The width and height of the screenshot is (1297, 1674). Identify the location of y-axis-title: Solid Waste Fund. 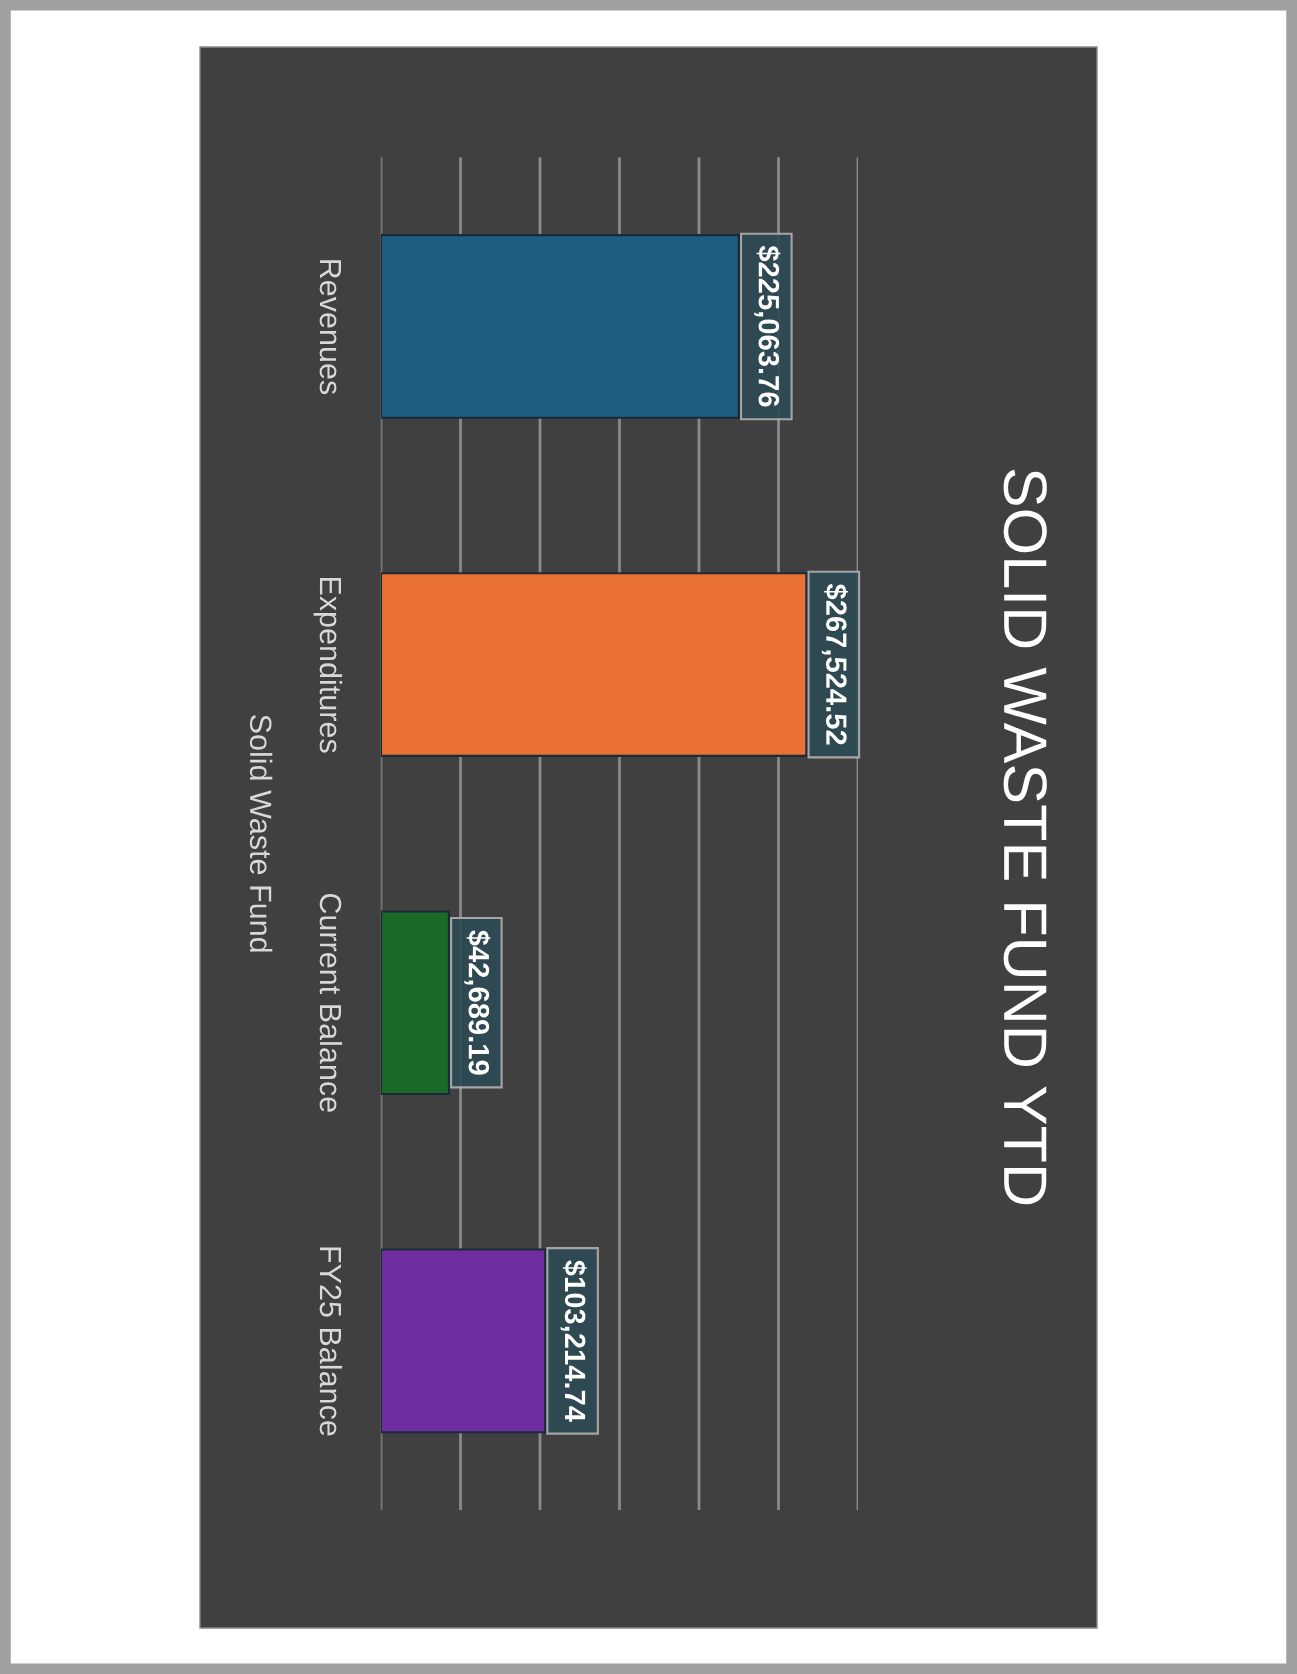
(261, 833).